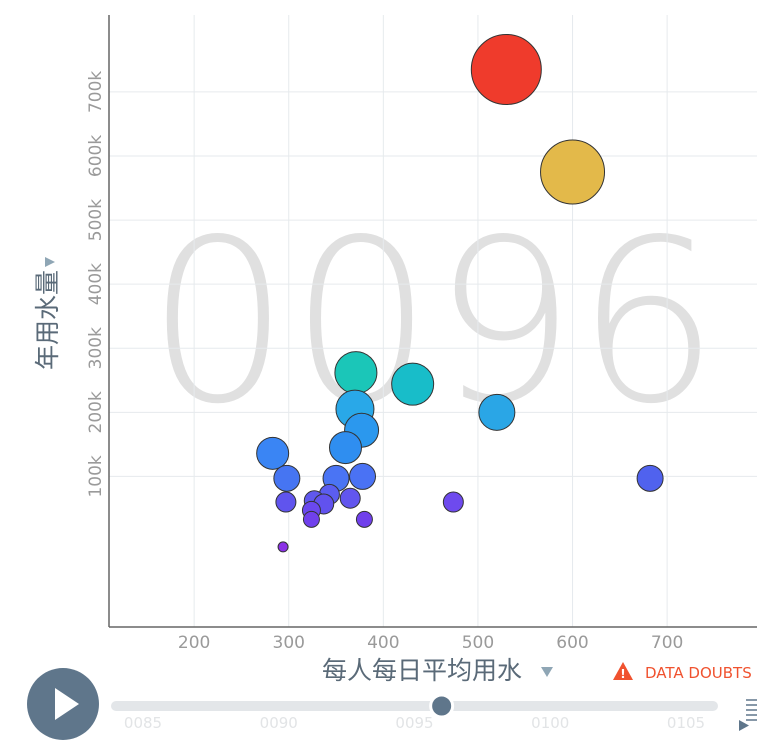 The width and height of the screenshot is (781, 747). What do you see at coordinates (96, 156) in the screenshot?
I see `y-tick-label: 600k` at bounding box center [96, 156].